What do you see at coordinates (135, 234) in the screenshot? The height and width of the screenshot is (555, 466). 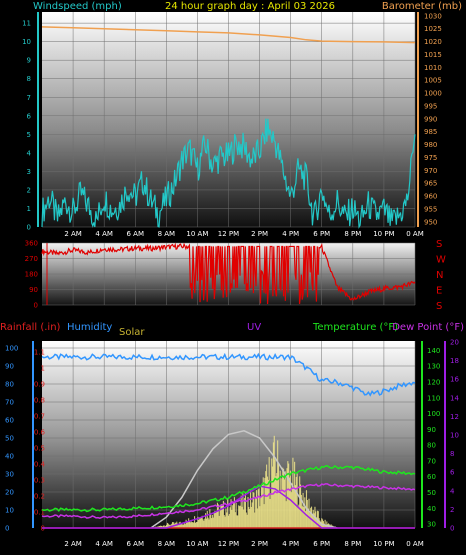 I see `panel1-x-tick-label: 6 AM` at bounding box center [135, 234].